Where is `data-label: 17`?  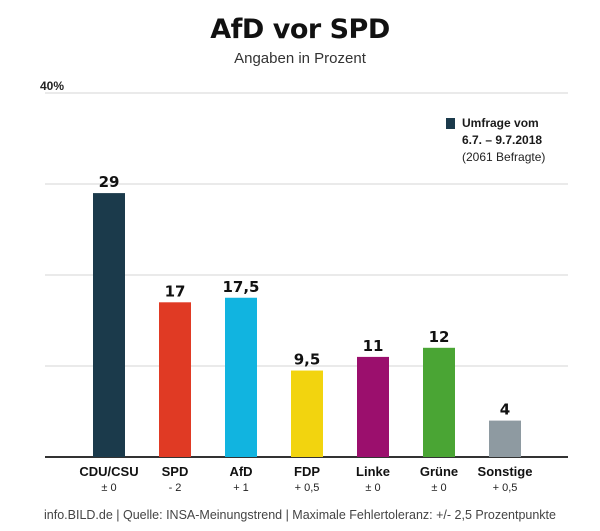 data-label: 17 is located at coordinates (175, 291).